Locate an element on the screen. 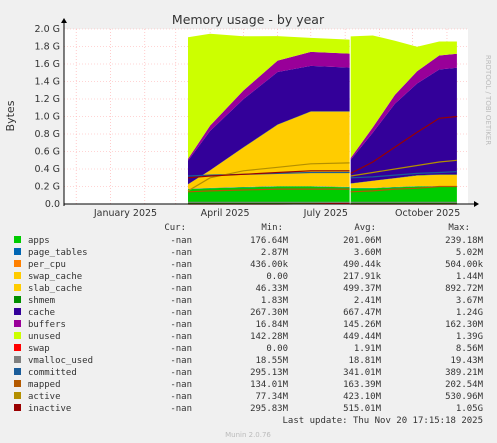 This screenshot has width=497, height=443. legend-swatch-mapped is located at coordinates (17, 383).